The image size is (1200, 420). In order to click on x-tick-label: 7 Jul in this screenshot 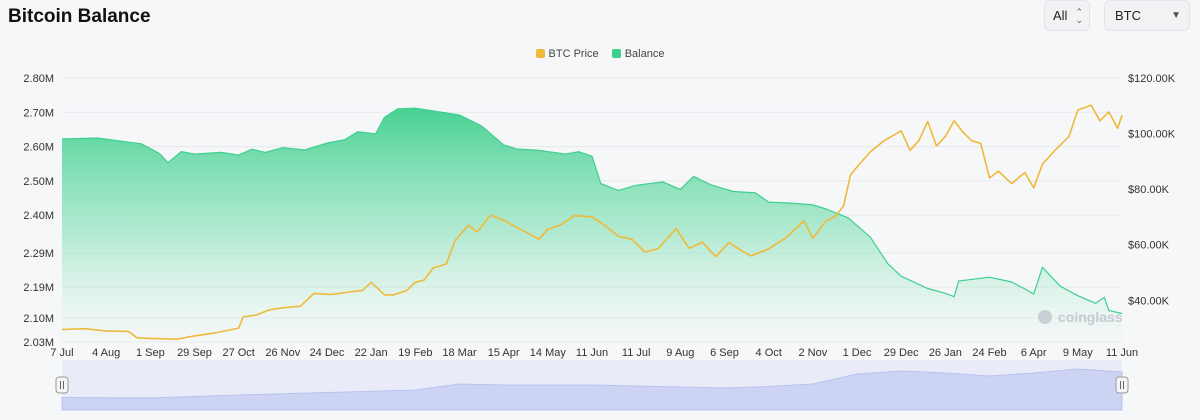, I will do `click(61, 353)`.